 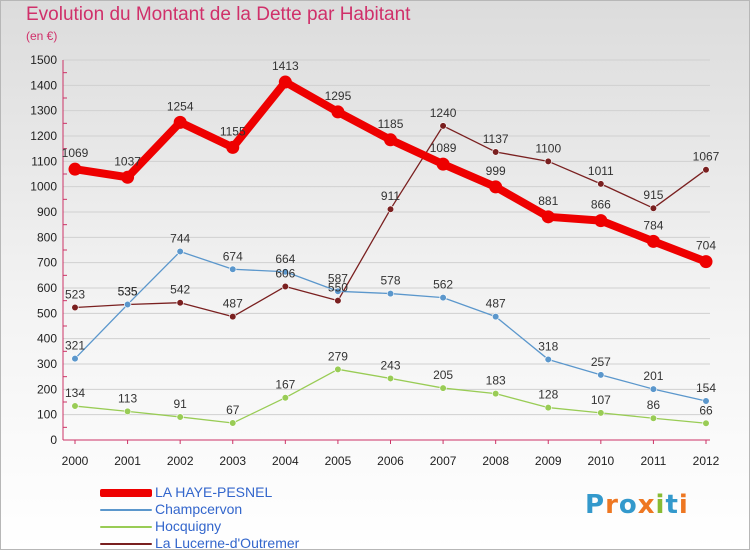 What do you see at coordinates (390, 196) in the screenshot?
I see `data-label: 911` at bounding box center [390, 196].